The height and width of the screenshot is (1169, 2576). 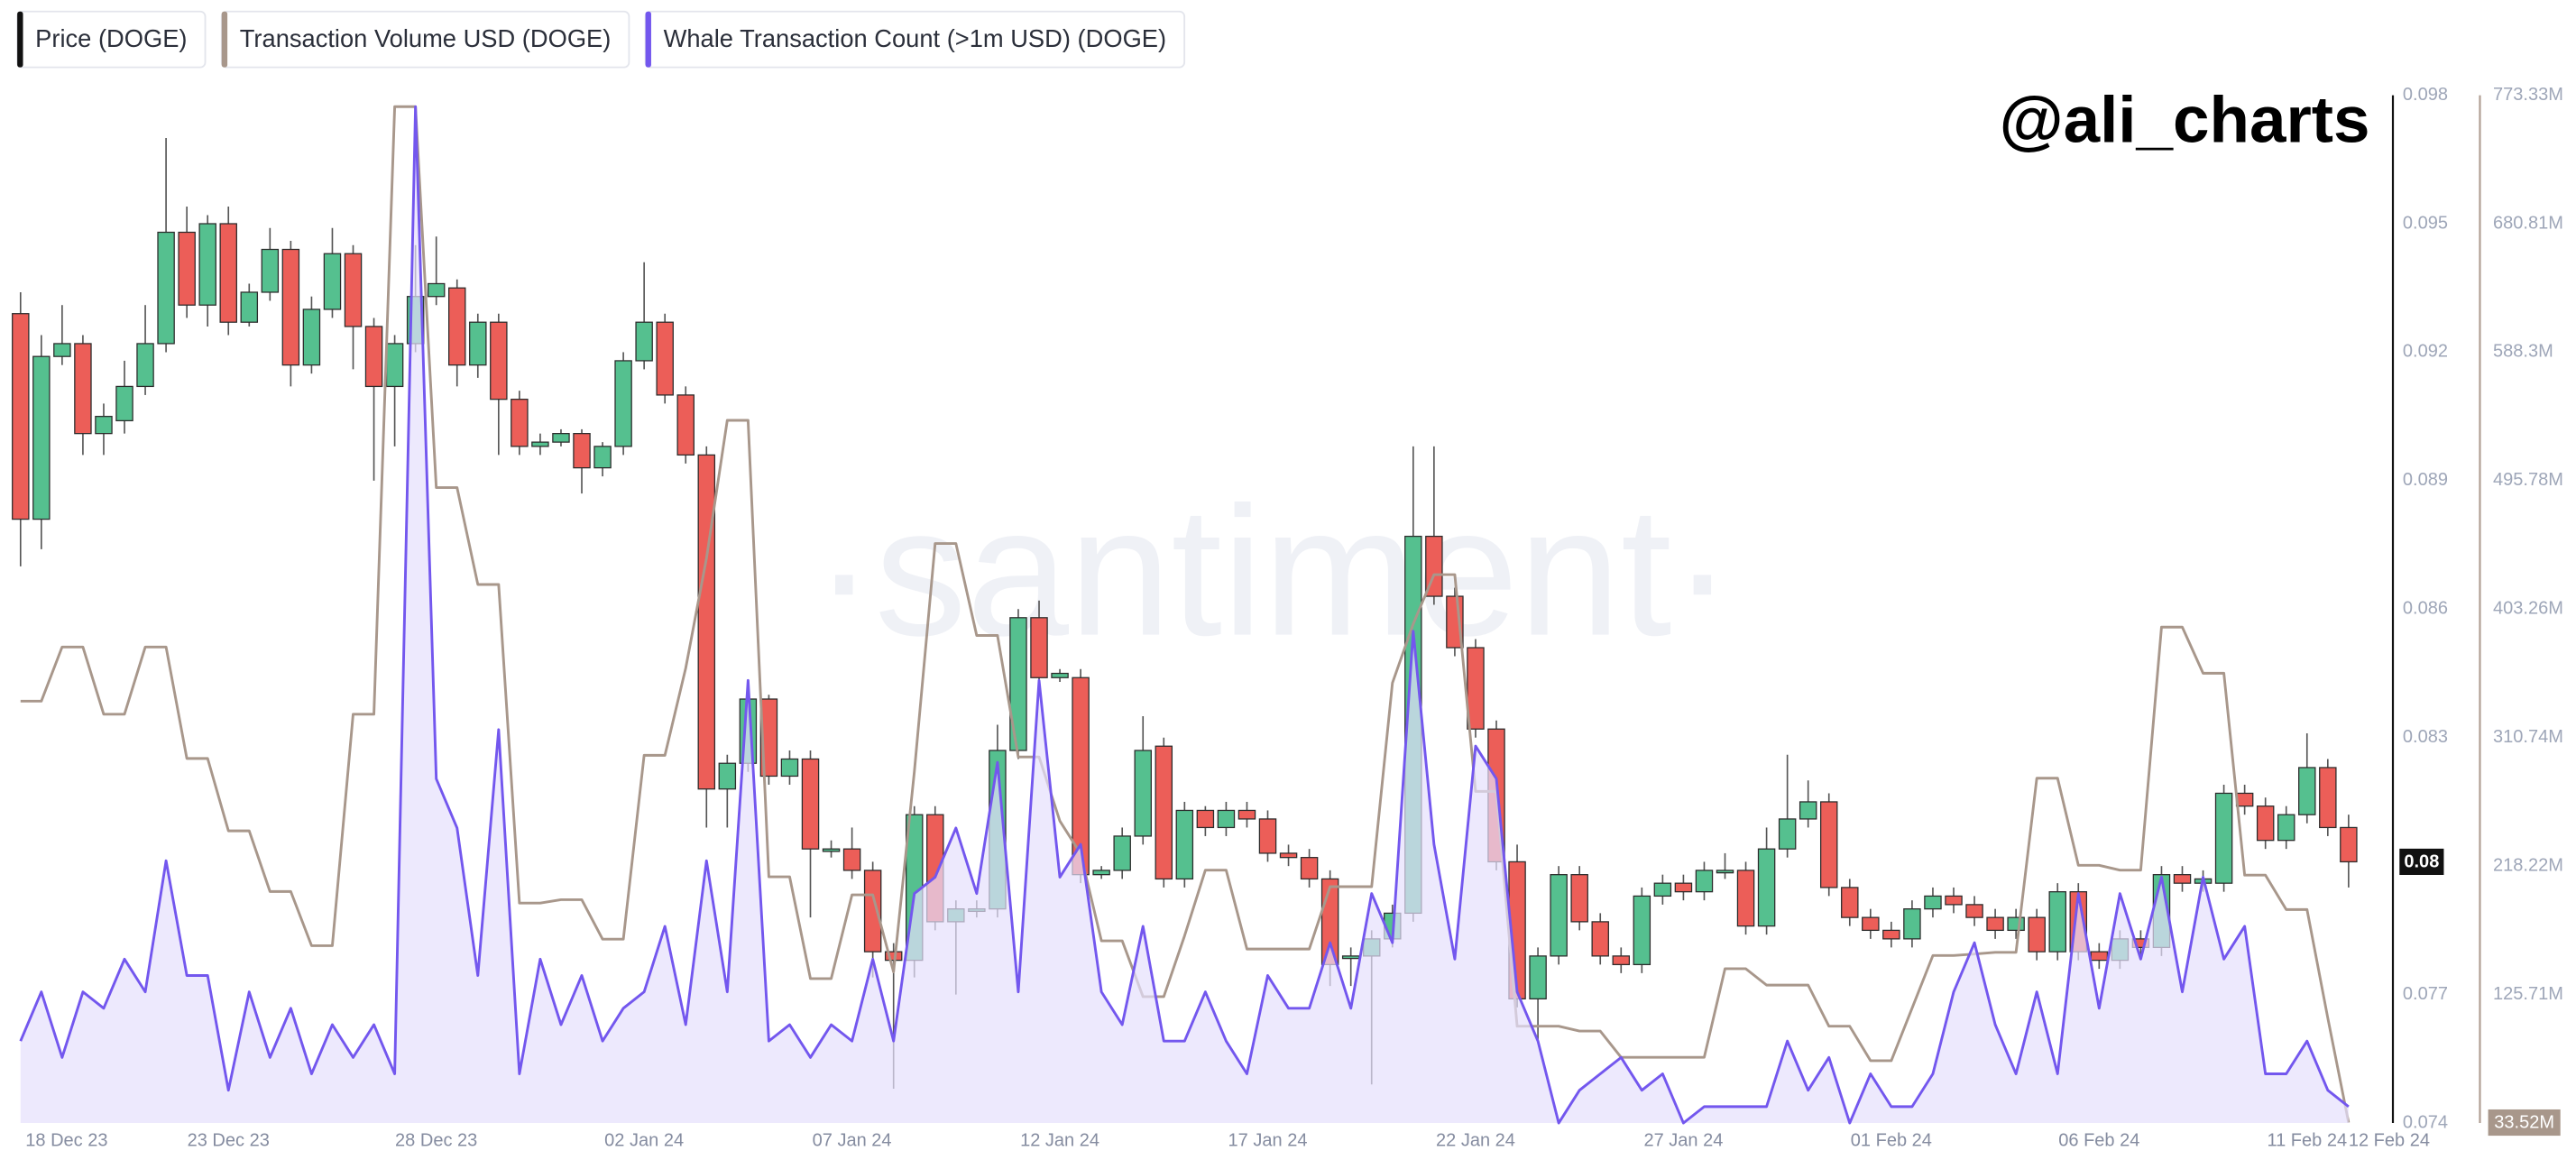 What do you see at coordinates (915, 38) in the screenshot?
I see `legend-label: Whale Transaction Count (>1m USD) (DOGE)` at bounding box center [915, 38].